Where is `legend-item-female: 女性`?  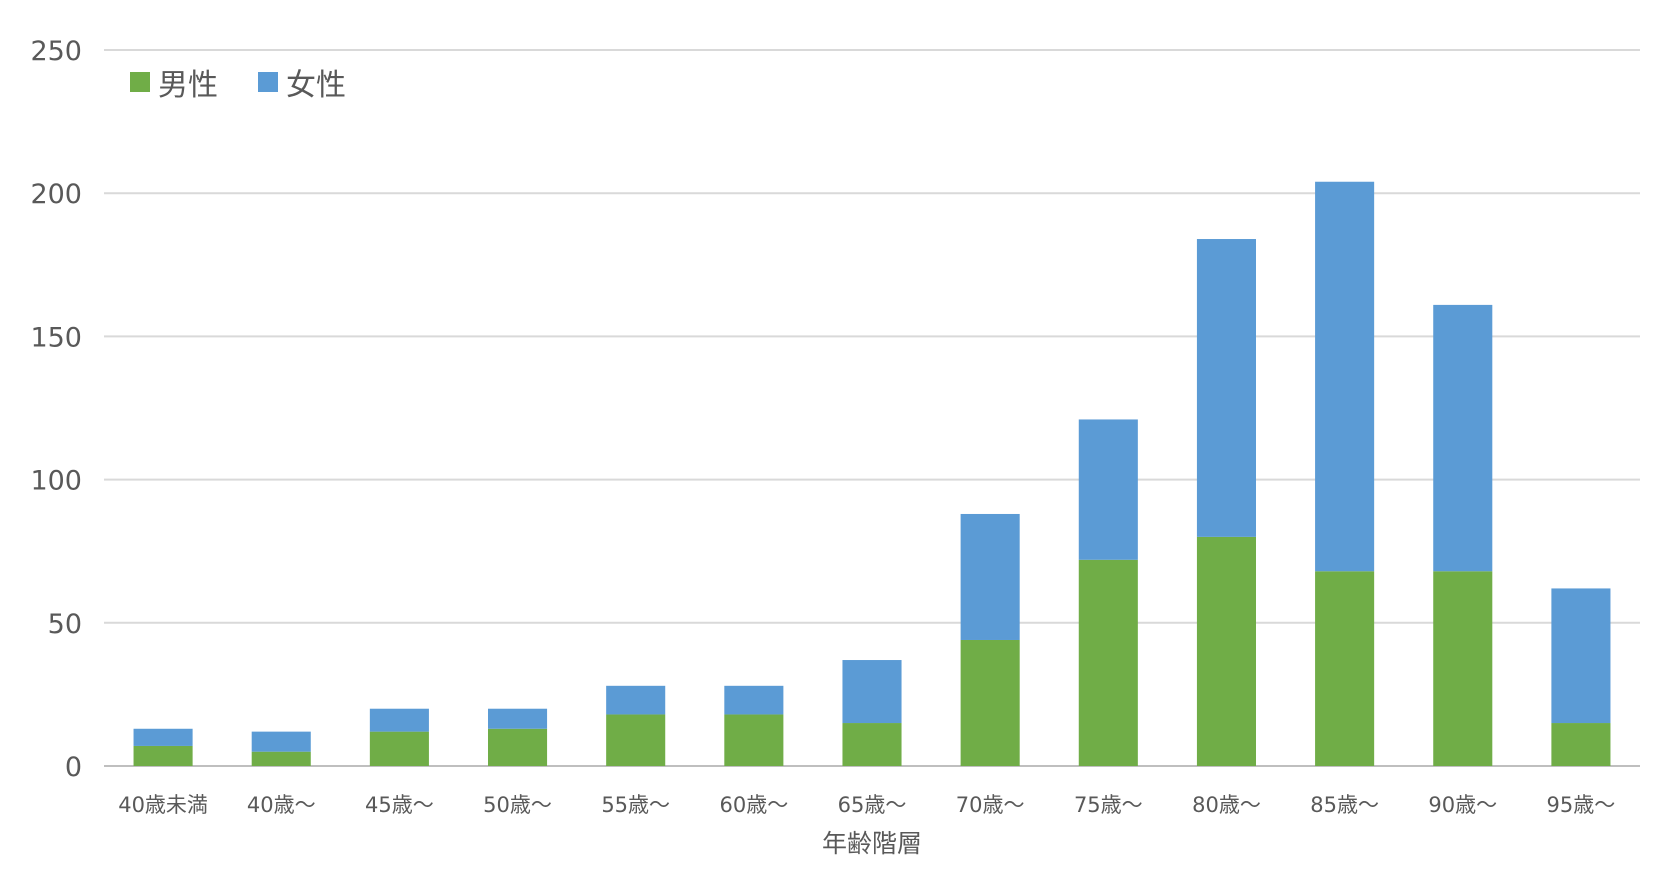 legend-item-female: 女性 is located at coordinates (302, 82).